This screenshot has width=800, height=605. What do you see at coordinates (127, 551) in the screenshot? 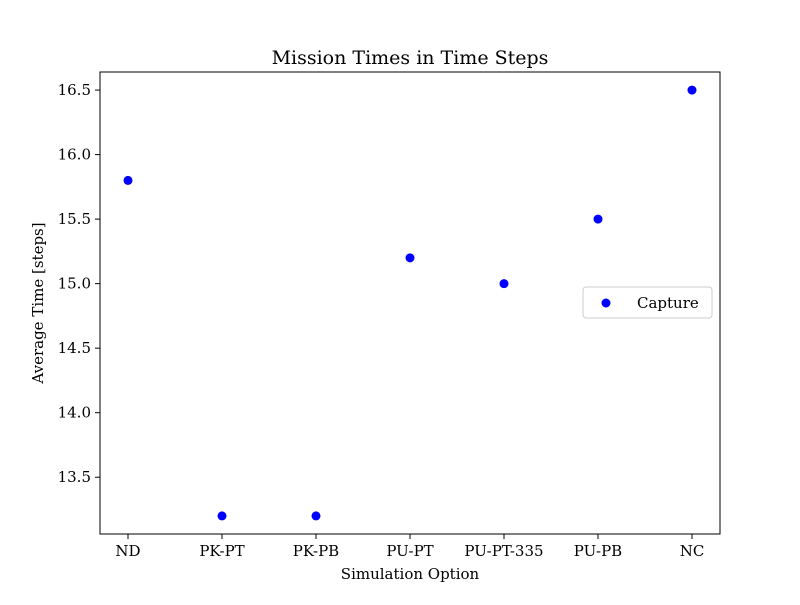
I see `x-tick-label: ND` at bounding box center [127, 551].